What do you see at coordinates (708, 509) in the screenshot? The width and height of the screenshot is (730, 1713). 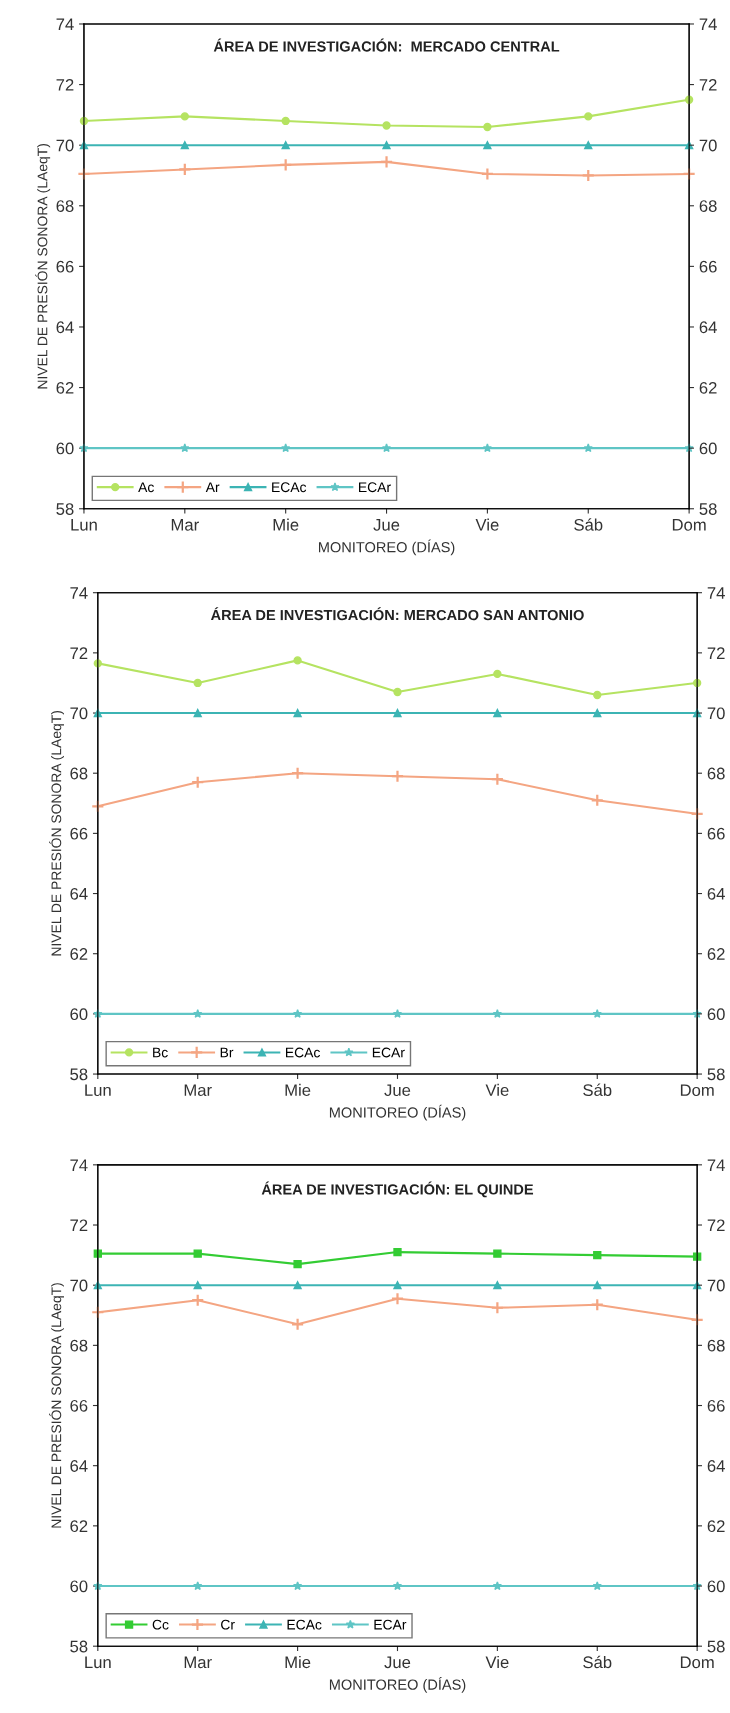 I see `y2-tick-label: 58` at bounding box center [708, 509].